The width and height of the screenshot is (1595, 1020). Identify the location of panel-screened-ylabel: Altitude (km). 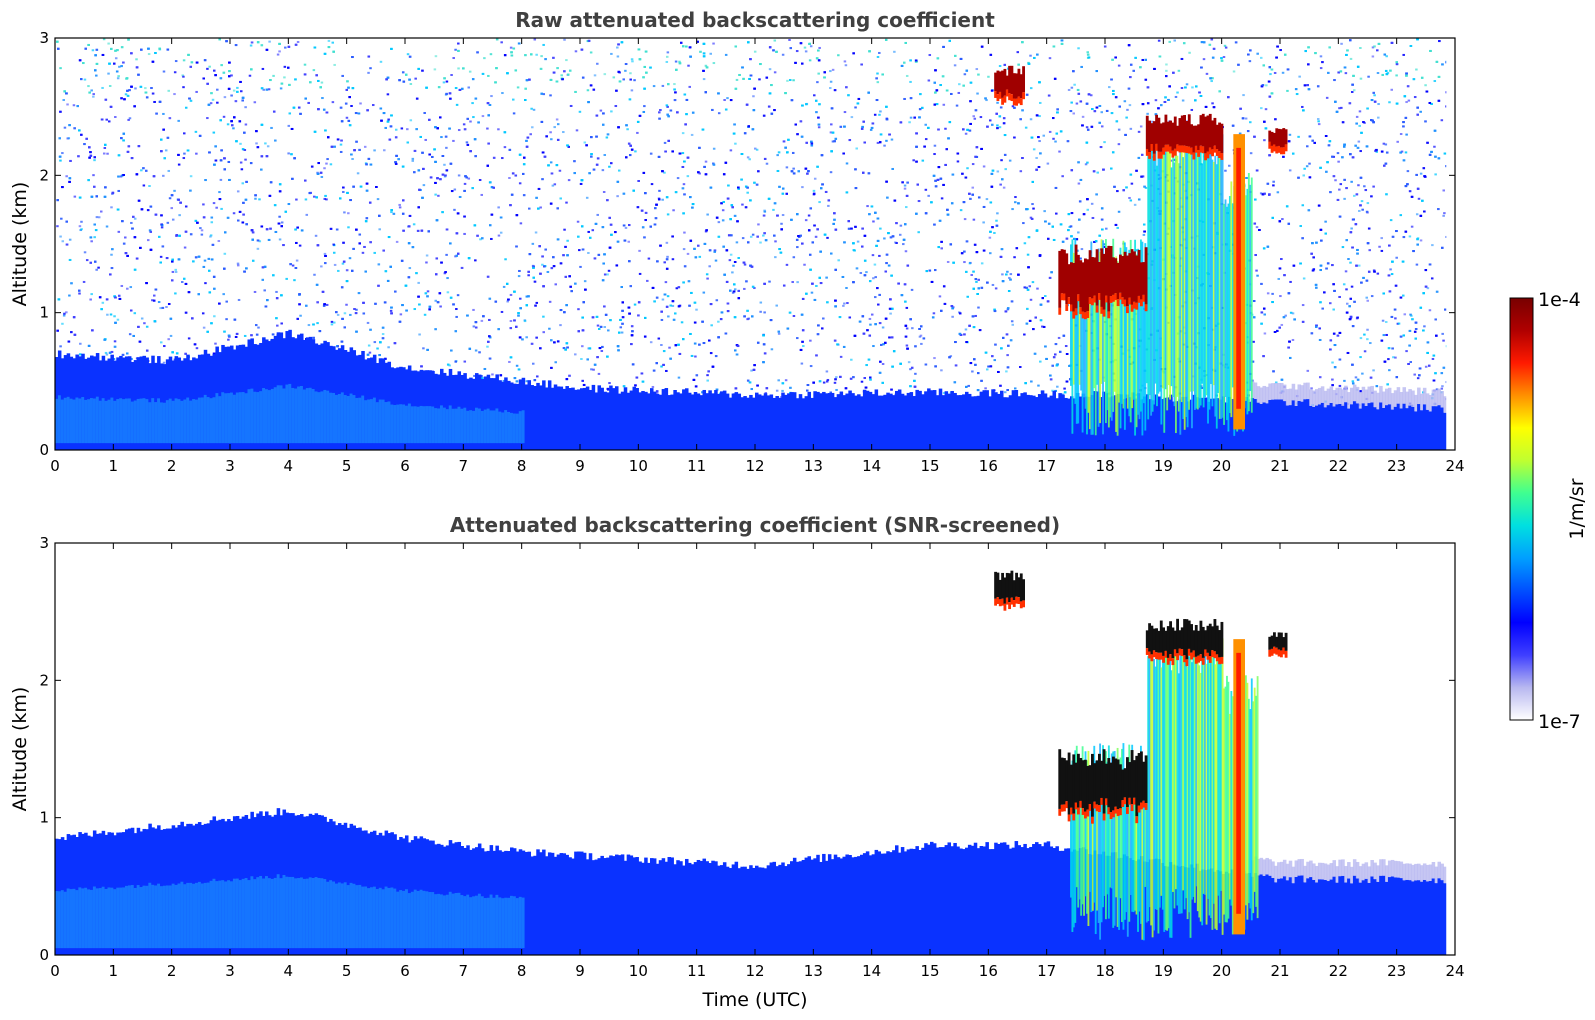
(20, 749).